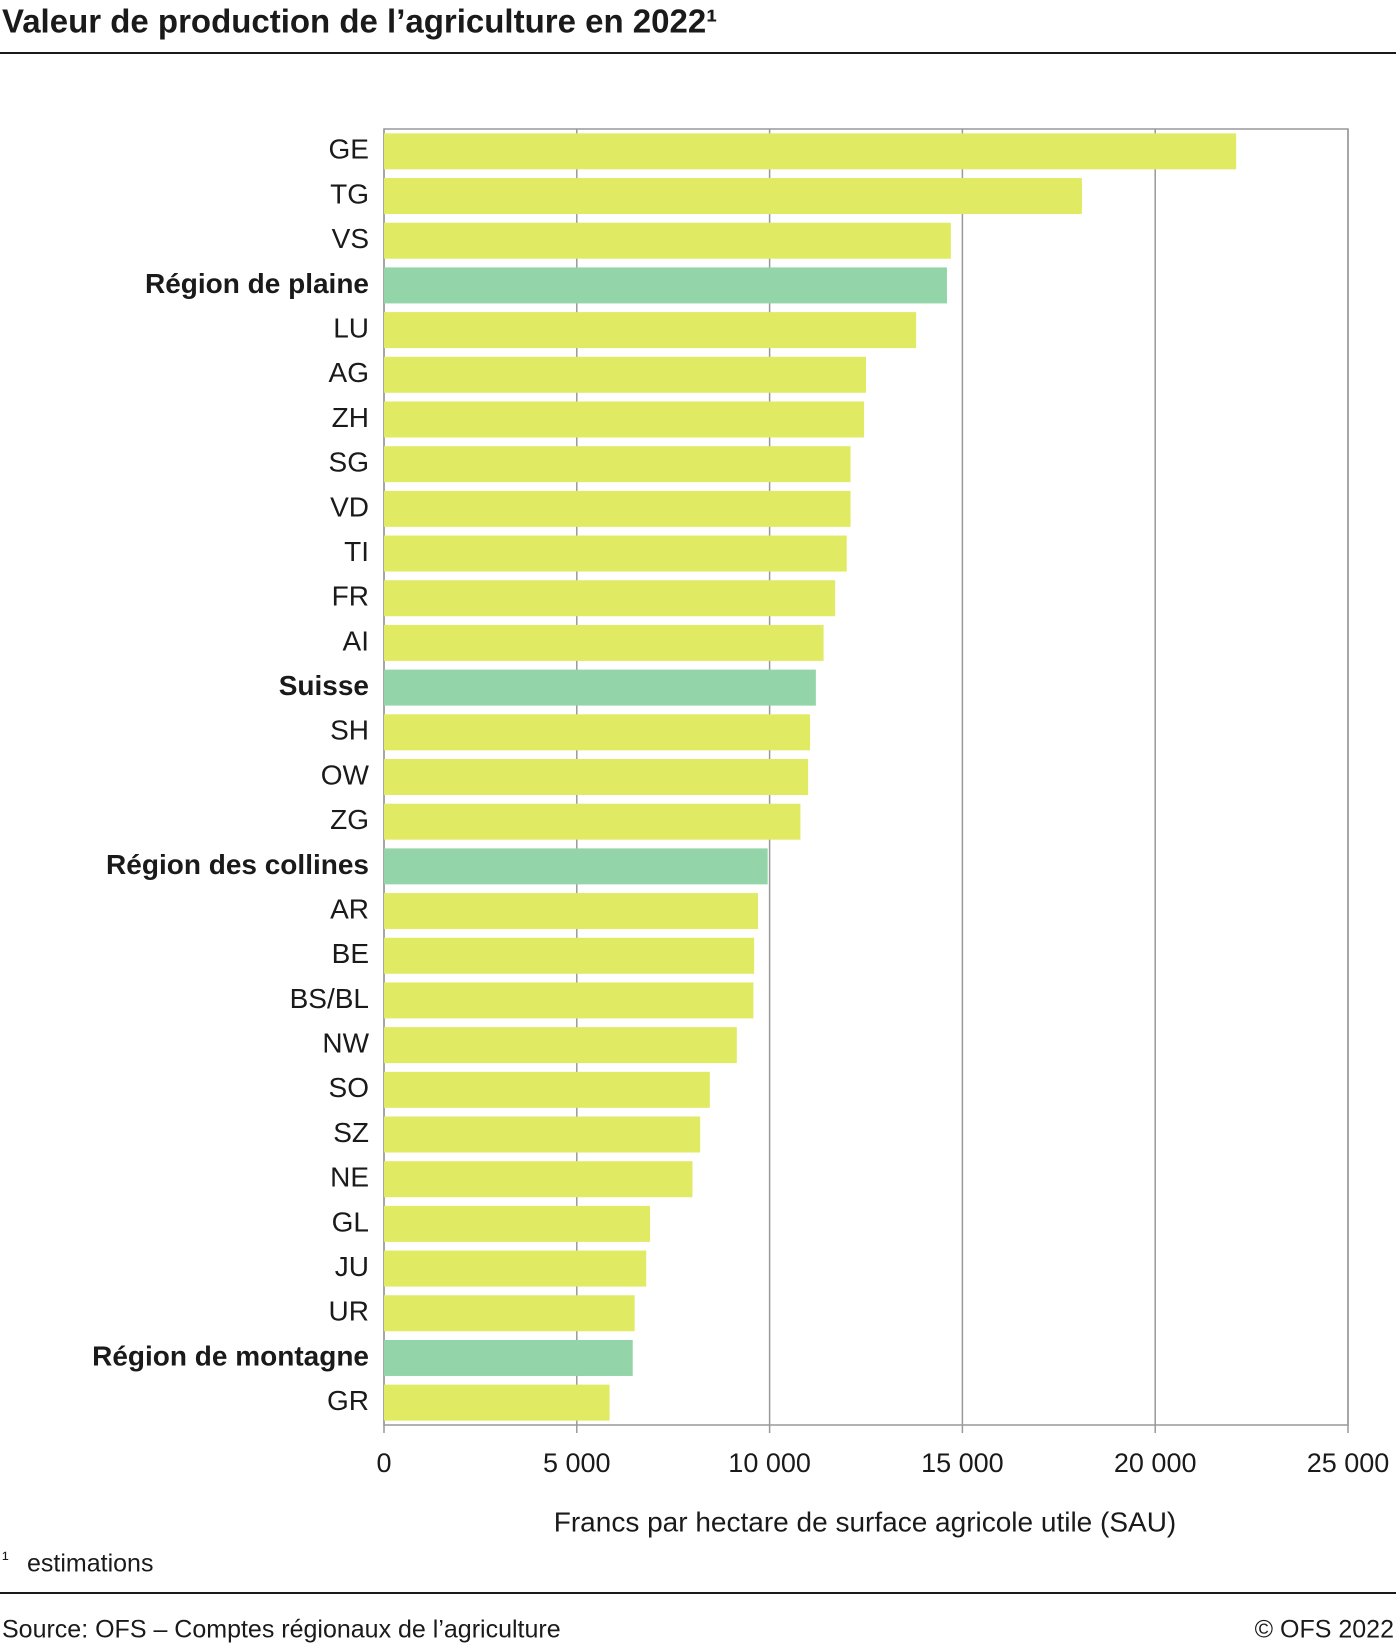  I want to click on y-tick-label: VS, so click(350, 238).